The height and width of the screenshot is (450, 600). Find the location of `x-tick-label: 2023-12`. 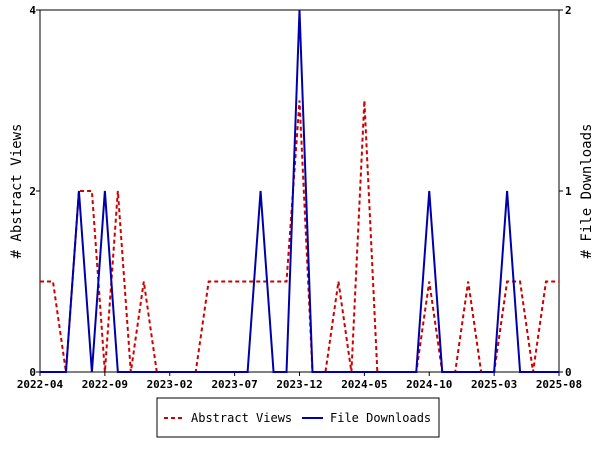

x-tick-label: 2023-12 is located at coordinates (299, 384).